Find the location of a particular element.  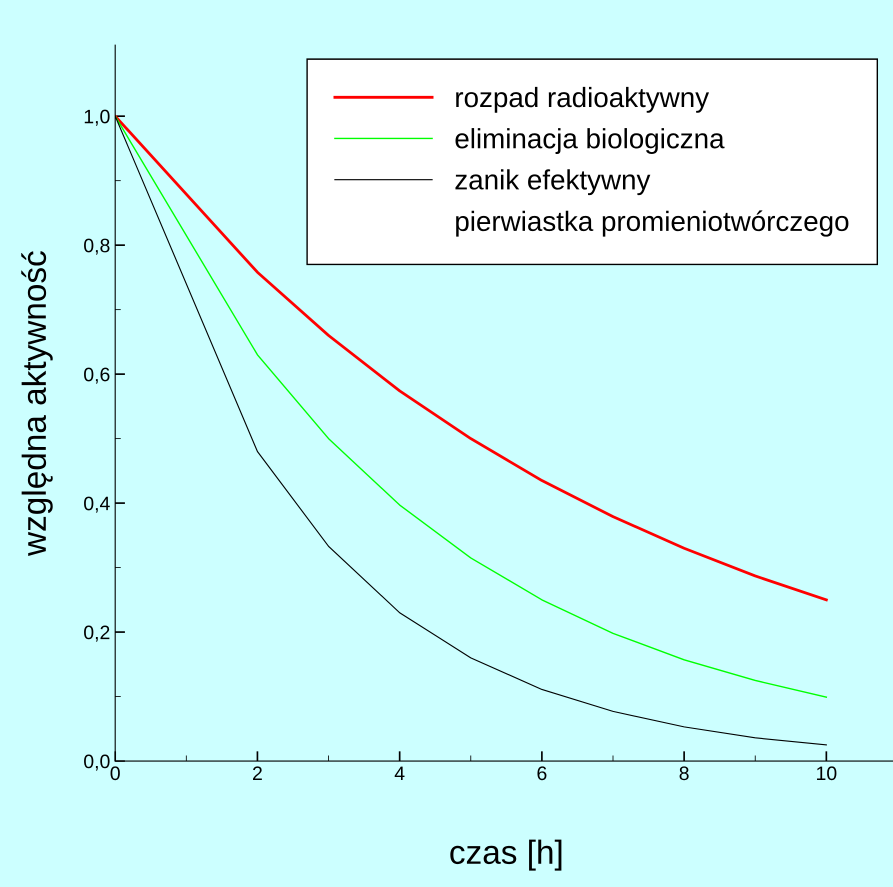

legend-label: eliminacja biologiczna is located at coordinates (590, 141).